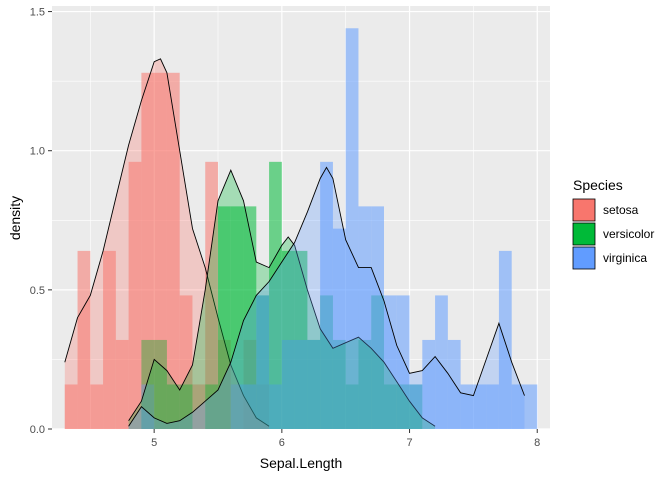 This screenshot has height=485, width=672. What do you see at coordinates (613, 223) in the screenshot?
I see `legend: Species setosa versicolor virginica` at bounding box center [613, 223].